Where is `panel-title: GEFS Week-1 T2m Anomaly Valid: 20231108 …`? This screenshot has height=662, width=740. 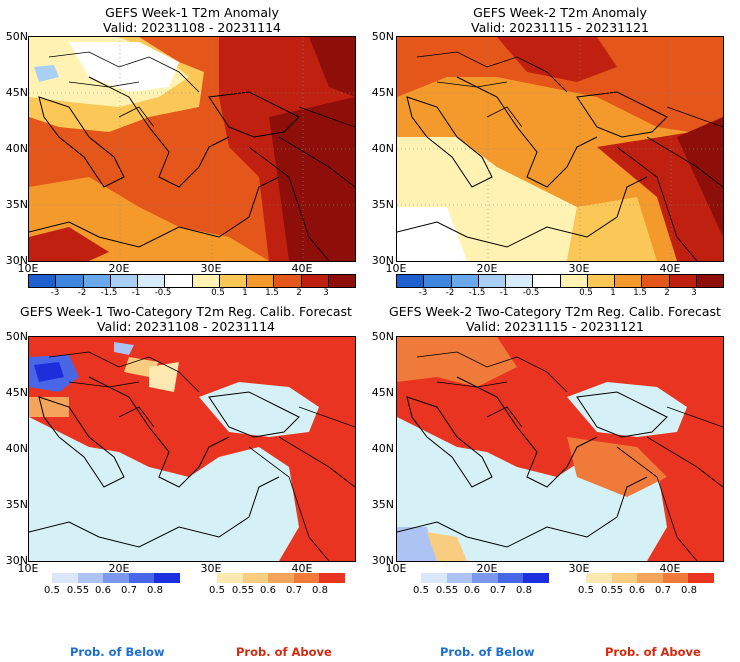 panel-title: GEFS Week-1 T2m Anomaly Valid: 20231108 … is located at coordinates (192, 20).